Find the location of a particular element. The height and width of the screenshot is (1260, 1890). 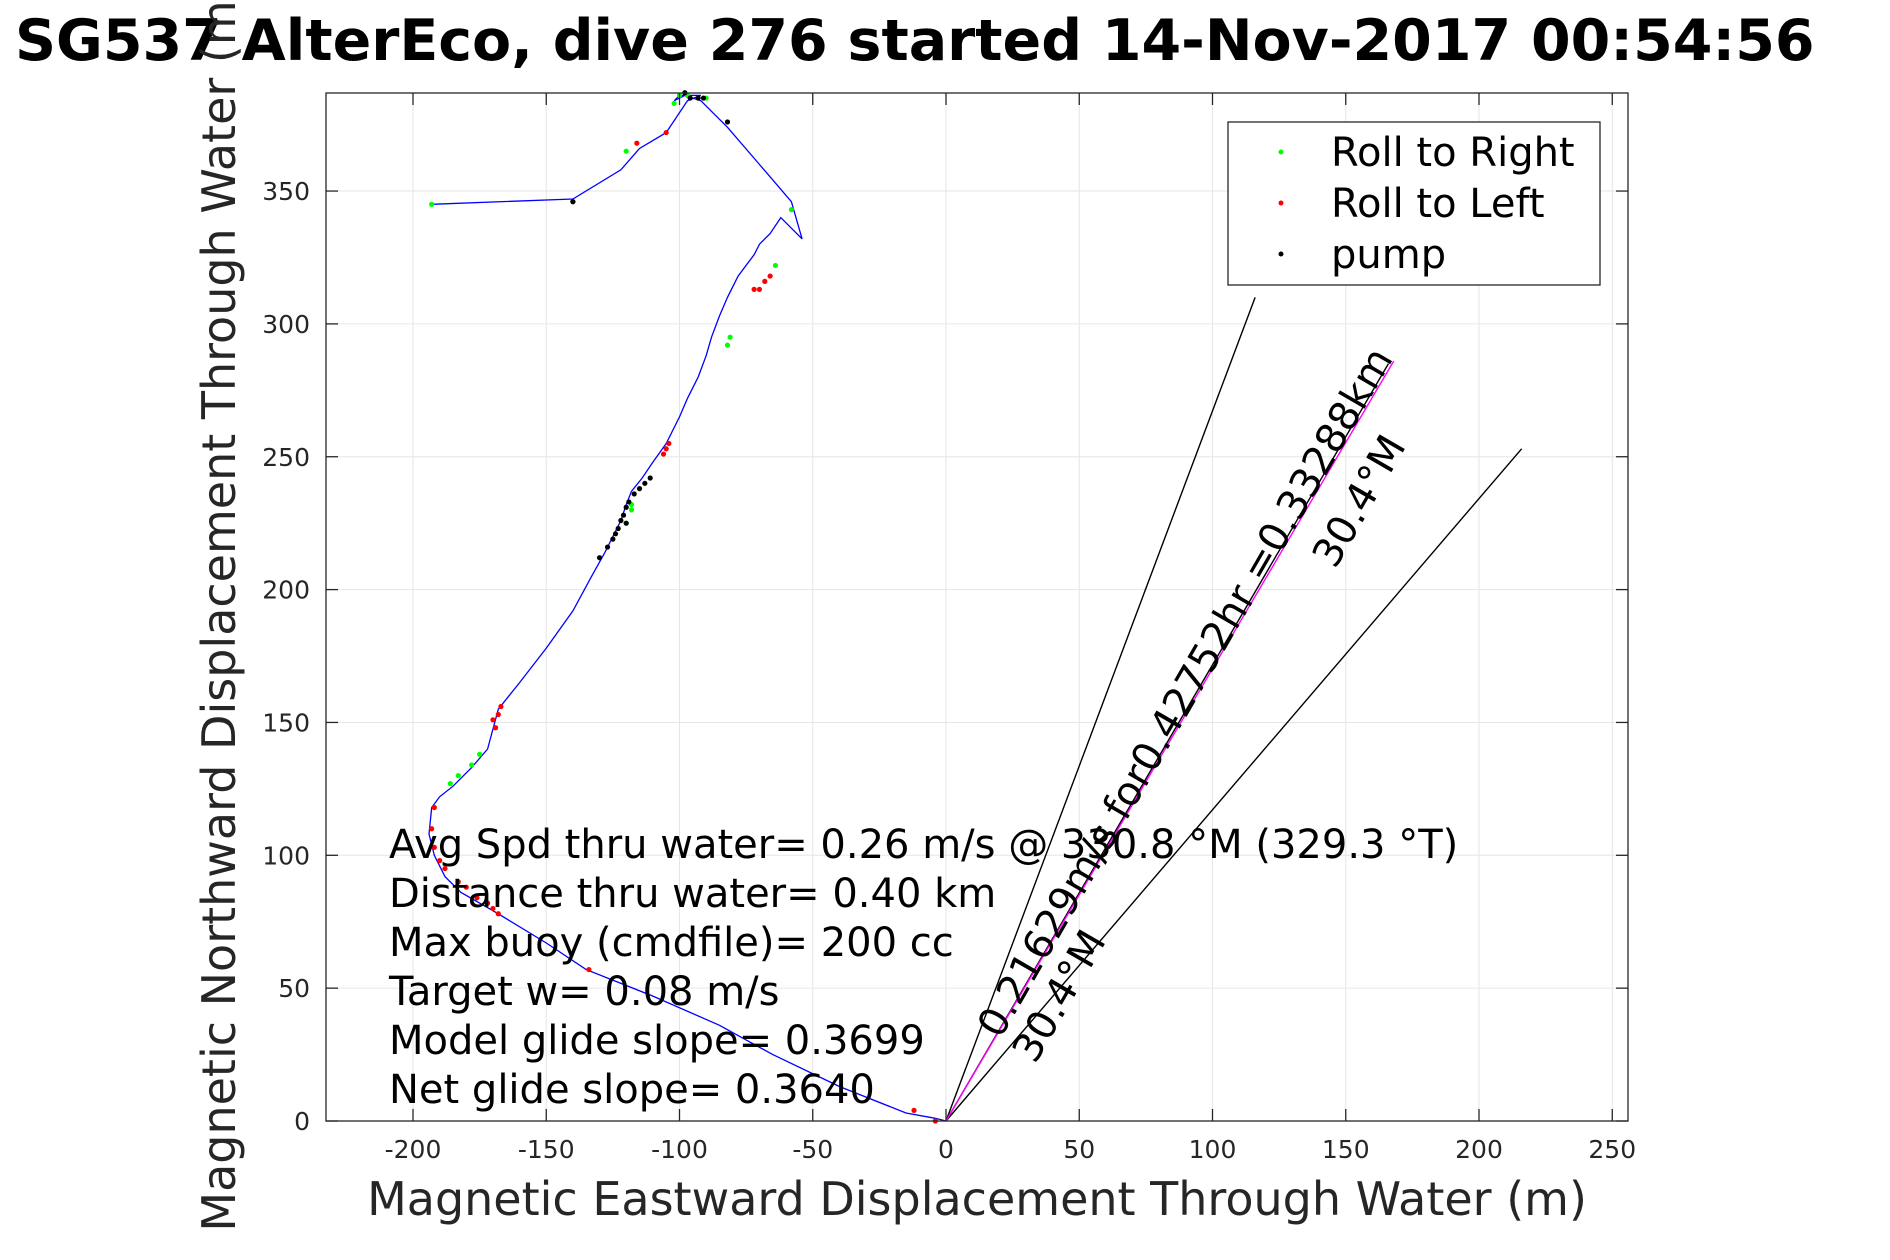

y-tick-label: 350 is located at coordinates (286, 191).